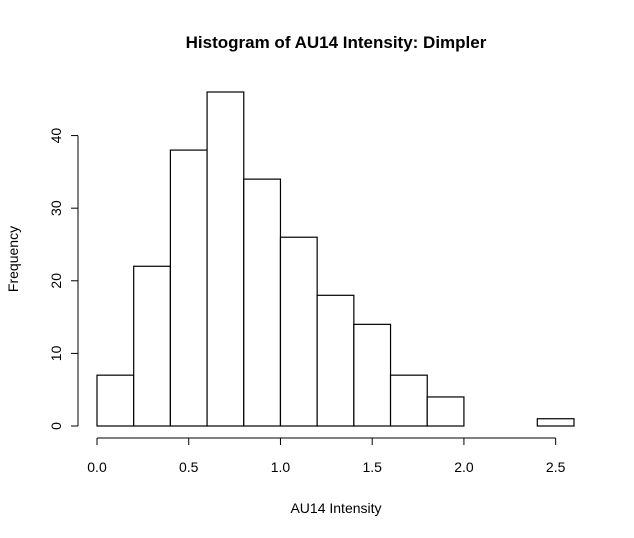 The width and height of the screenshot is (634, 538). I want to click on x-tick-label: 1.5, so click(372, 467).